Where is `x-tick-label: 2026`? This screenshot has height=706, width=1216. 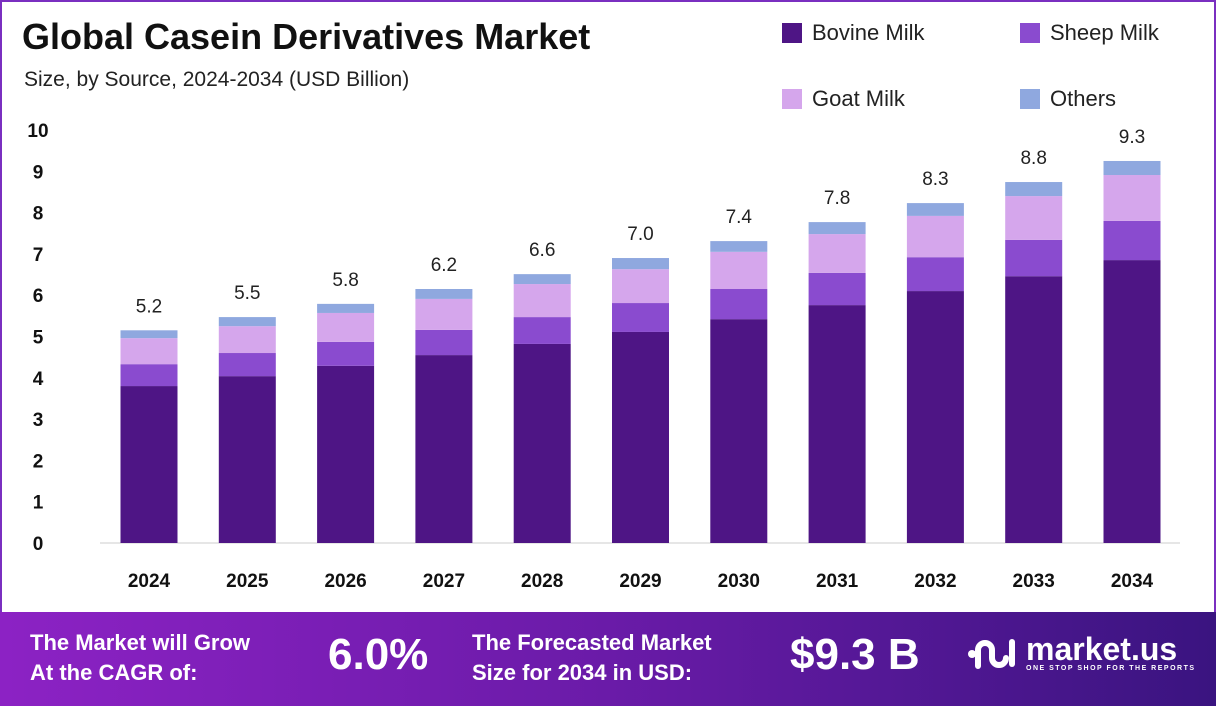
x-tick-label: 2026 is located at coordinates (345, 581).